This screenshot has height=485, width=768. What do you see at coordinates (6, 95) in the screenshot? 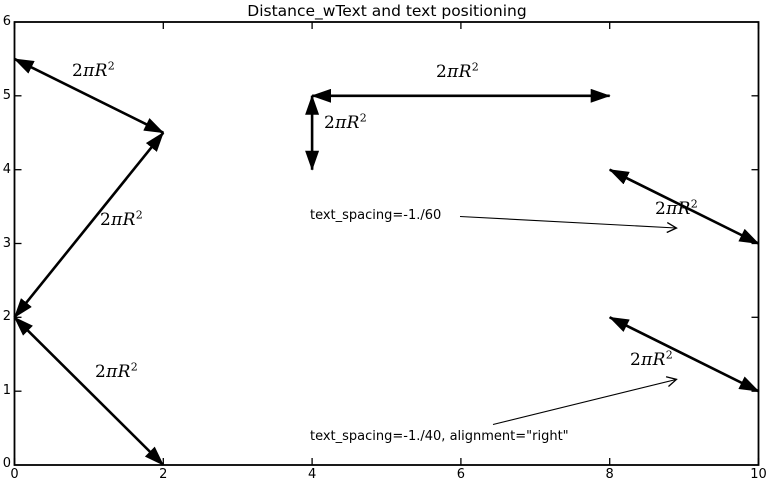
I see `y-tick-label: 5` at bounding box center [6, 95].